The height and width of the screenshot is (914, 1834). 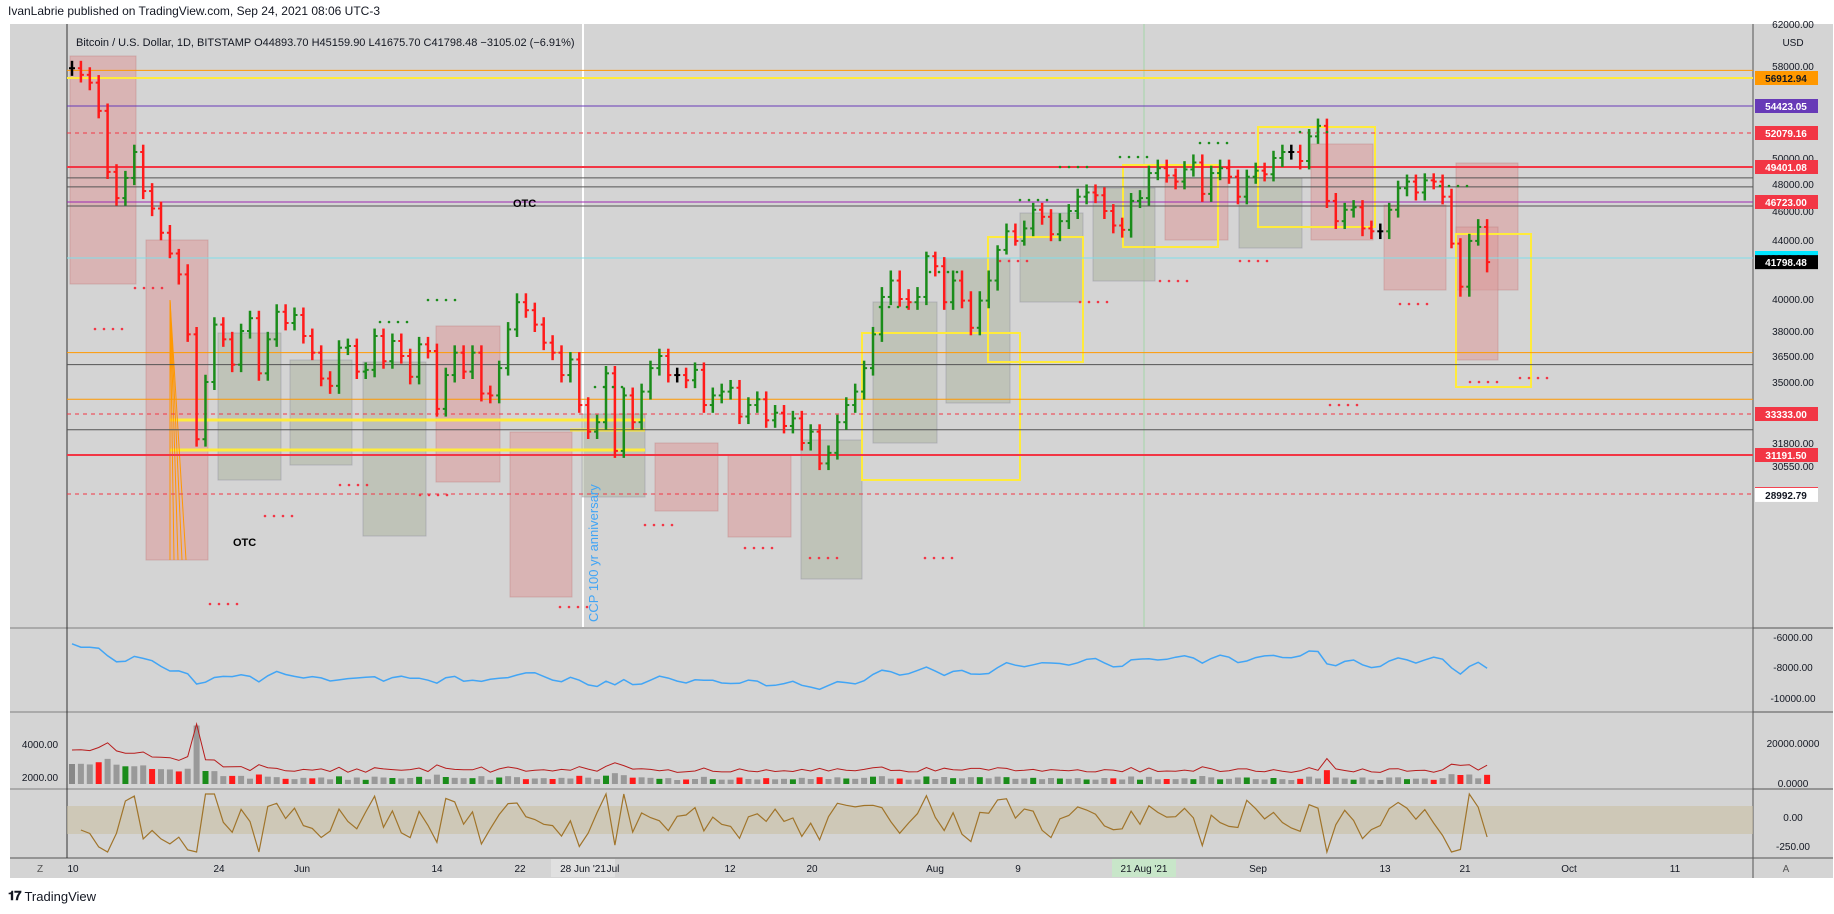 I want to click on rsi-band, so click(x=910, y=820).